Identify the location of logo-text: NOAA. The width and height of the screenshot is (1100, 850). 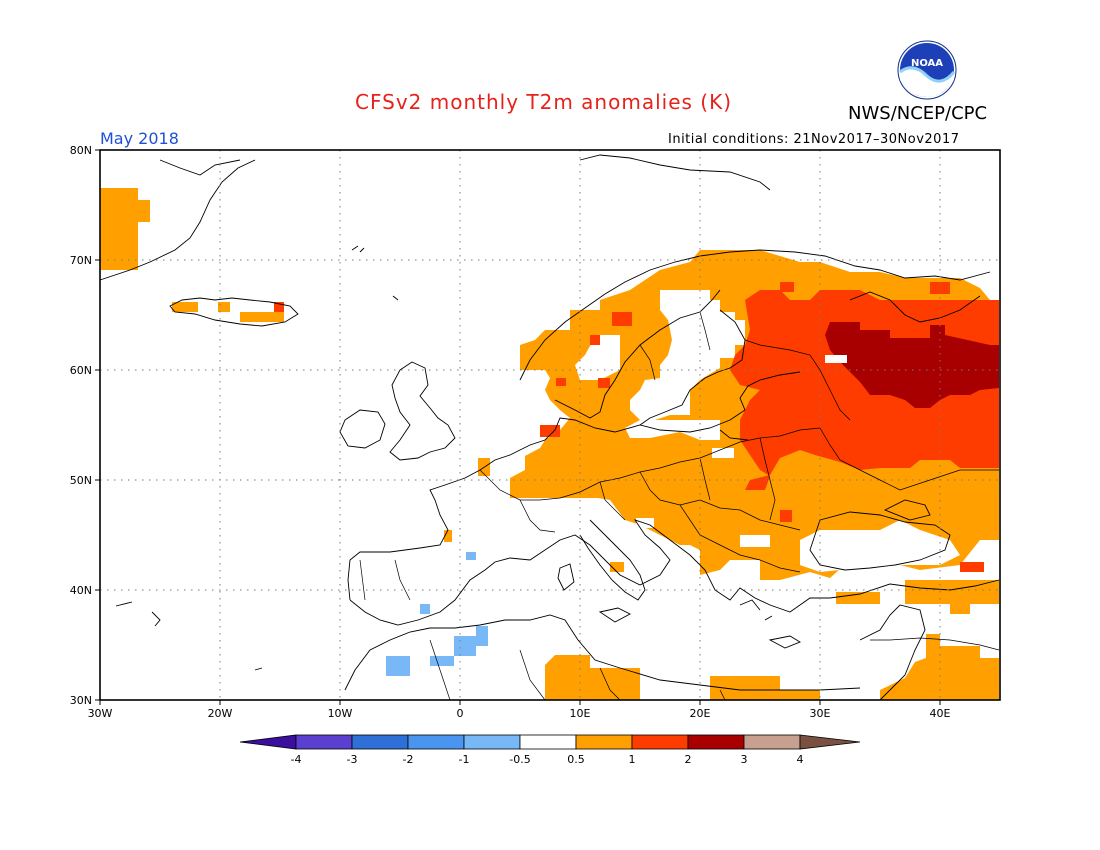
(927, 63).